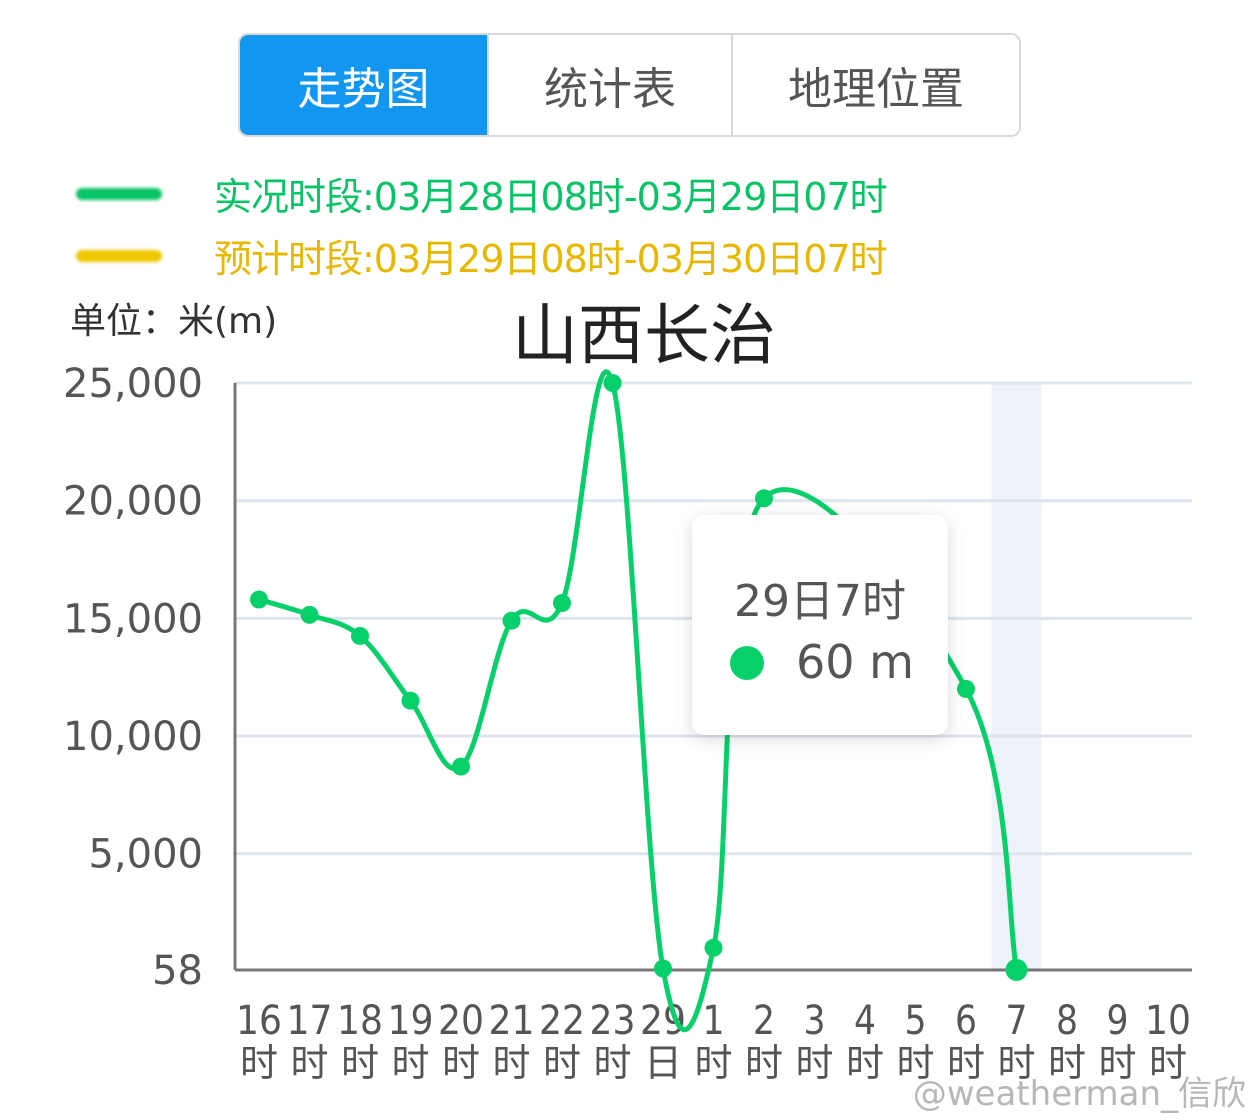  Describe the element at coordinates (815, 1021) in the screenshot. I see `x-tick-label: 3` at that location.